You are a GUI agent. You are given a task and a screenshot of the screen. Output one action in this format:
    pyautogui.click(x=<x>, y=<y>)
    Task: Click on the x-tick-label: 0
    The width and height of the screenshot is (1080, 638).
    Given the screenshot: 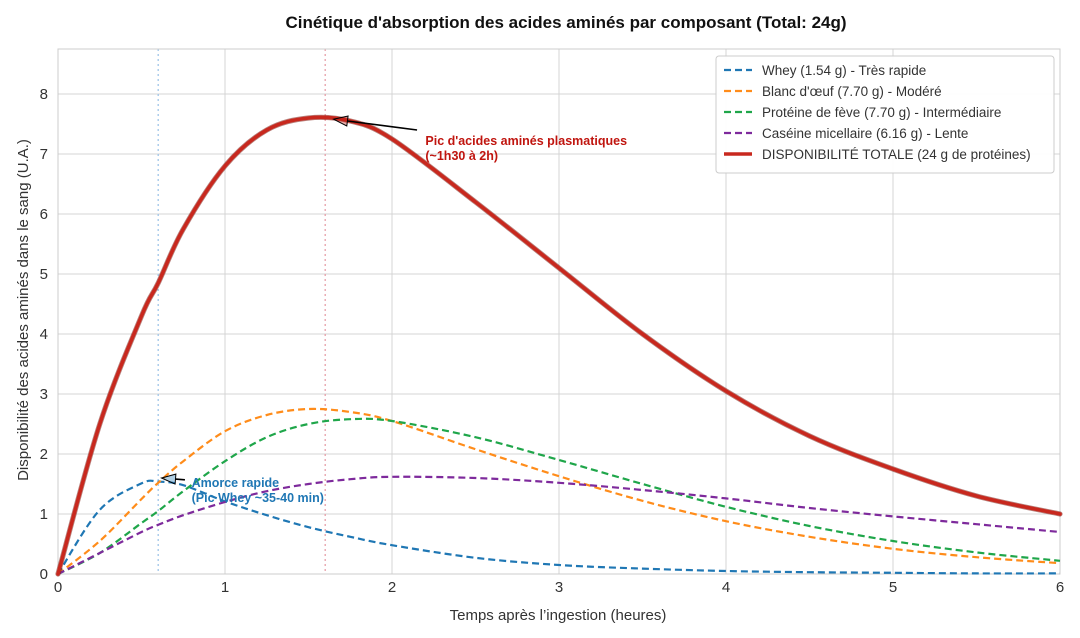 What is the action you would take?
    pyautogui.click(x=58, y=587)
    